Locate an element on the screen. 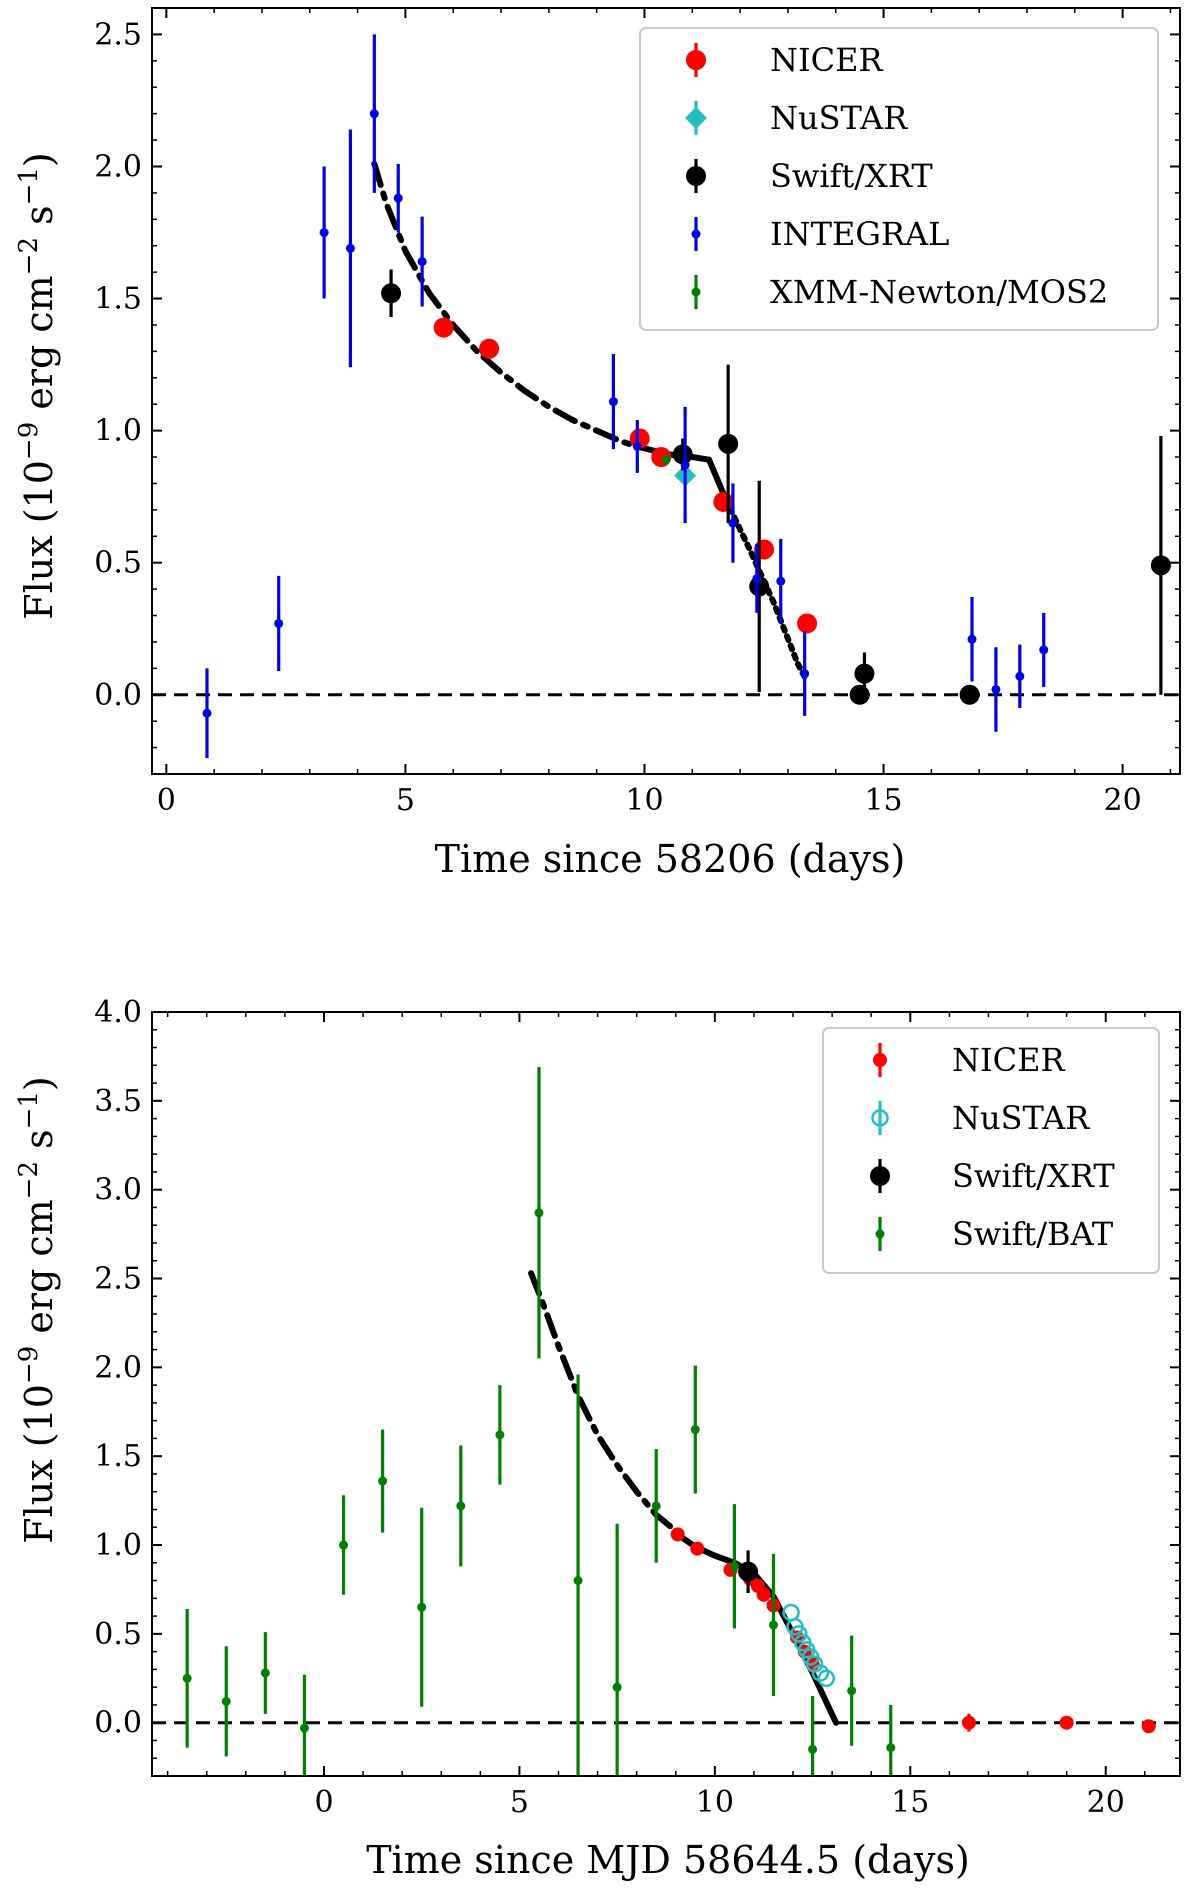  bottom-legend-marker-nicer is located at coordinates (880, 1060).